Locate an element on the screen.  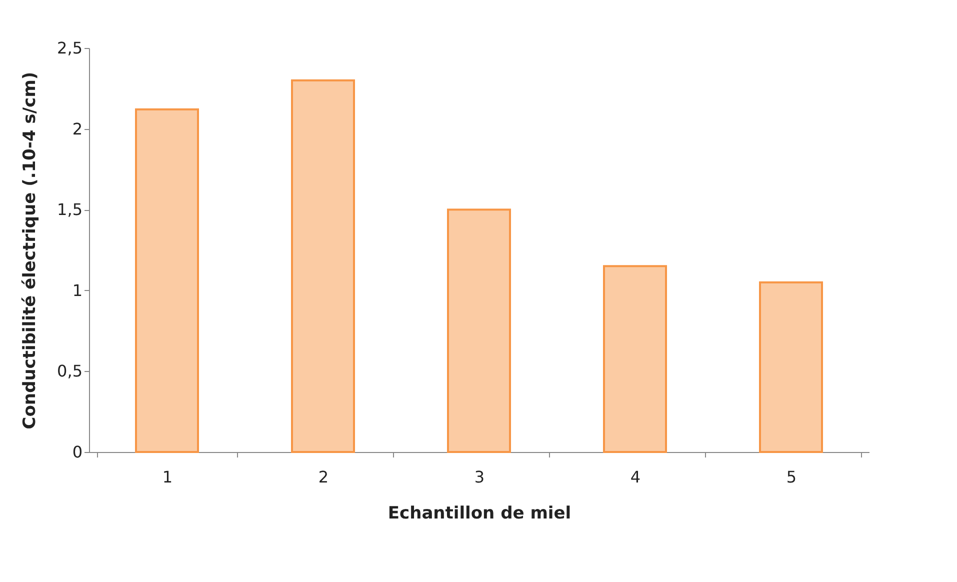
x-tick-label: 4 is located at coordinates (635, 477).